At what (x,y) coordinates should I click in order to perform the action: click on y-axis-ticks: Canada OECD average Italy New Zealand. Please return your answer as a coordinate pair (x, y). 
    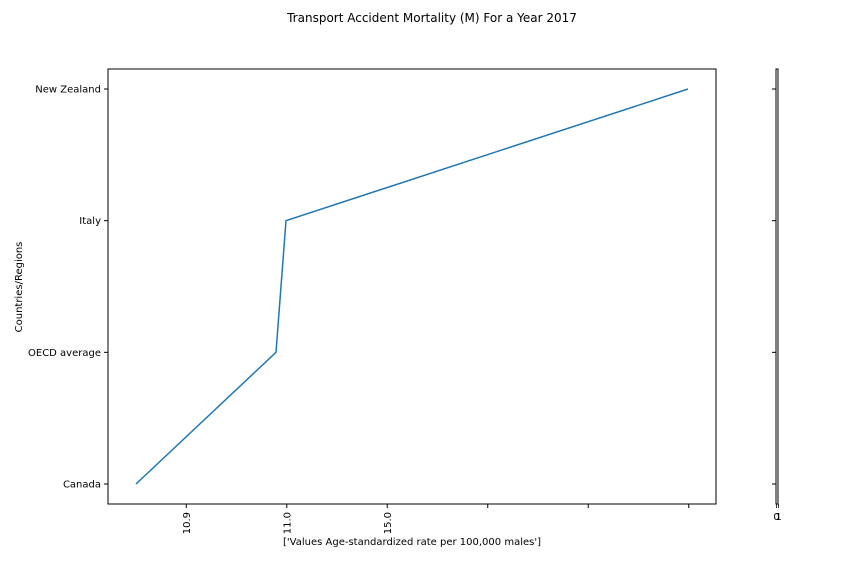
    Looking at the image, I should click on (68, 288).